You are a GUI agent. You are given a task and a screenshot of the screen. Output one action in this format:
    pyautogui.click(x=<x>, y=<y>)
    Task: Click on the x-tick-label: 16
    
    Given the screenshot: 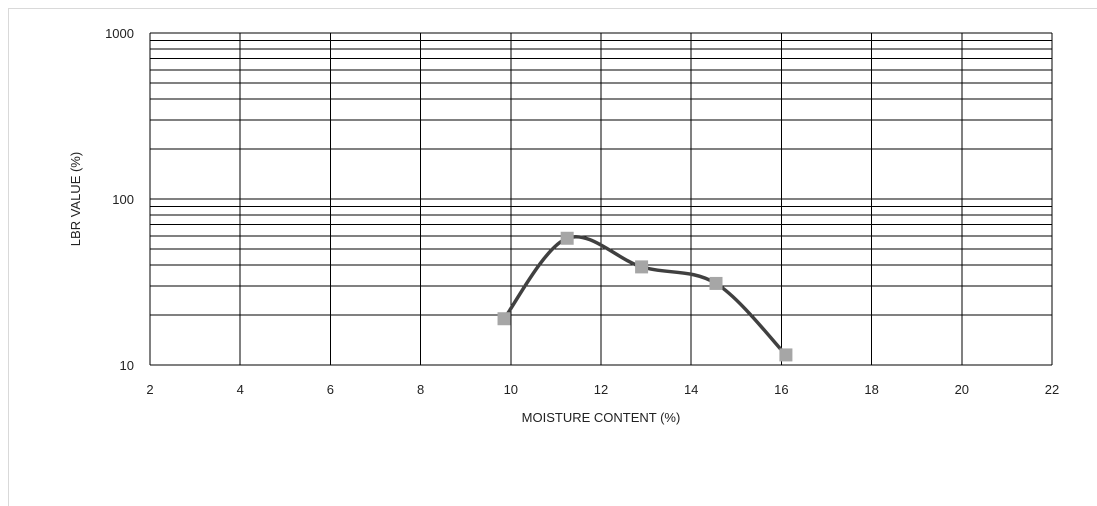 What is the action you would take?
    pyautogui.click(x=781, y=389)
    